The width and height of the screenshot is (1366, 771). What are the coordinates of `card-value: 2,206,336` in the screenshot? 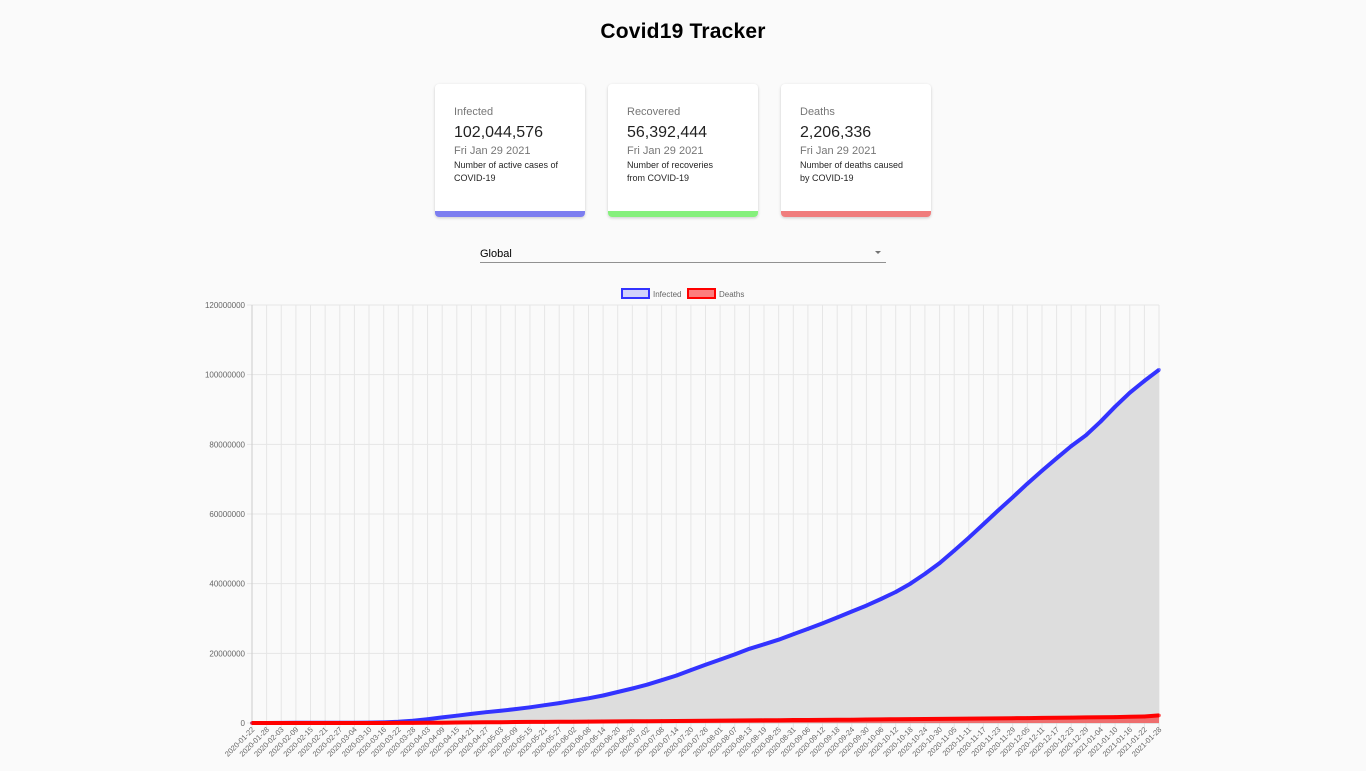 It's located at (836, 132).